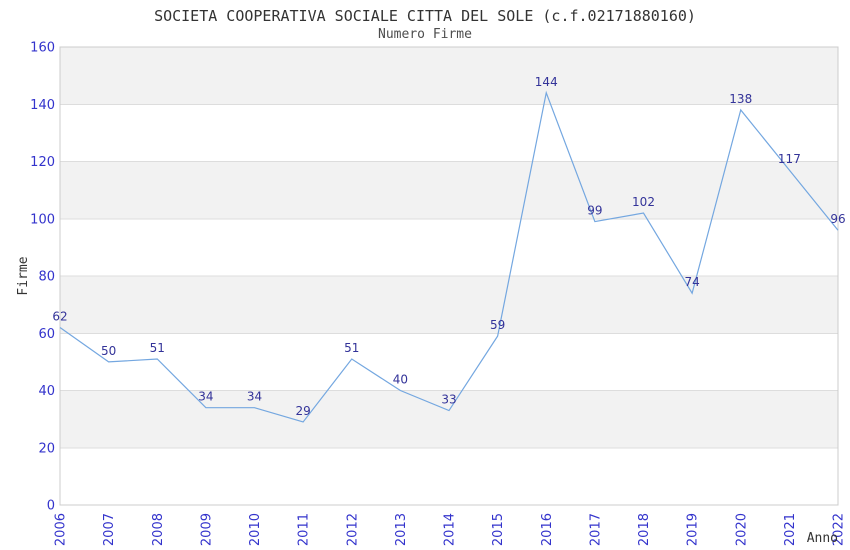  Describe the element at coordinates (595, 529) in the screenshot. I see `x-tick-label: 2017` at that location.